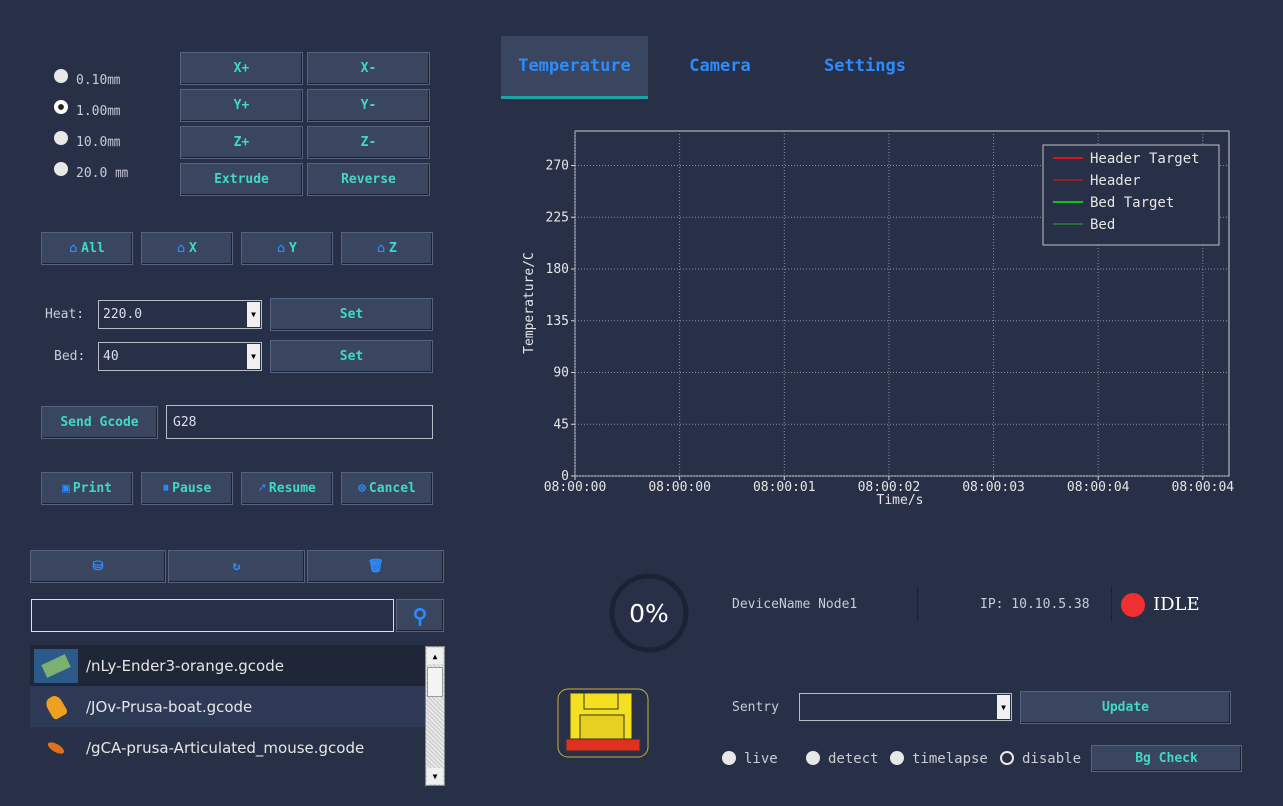 The image size is (1283, 806). What do you see at coordinates (193, 248) in the screenshot?
I see `button-label: X` at bounding box center [193, 248].